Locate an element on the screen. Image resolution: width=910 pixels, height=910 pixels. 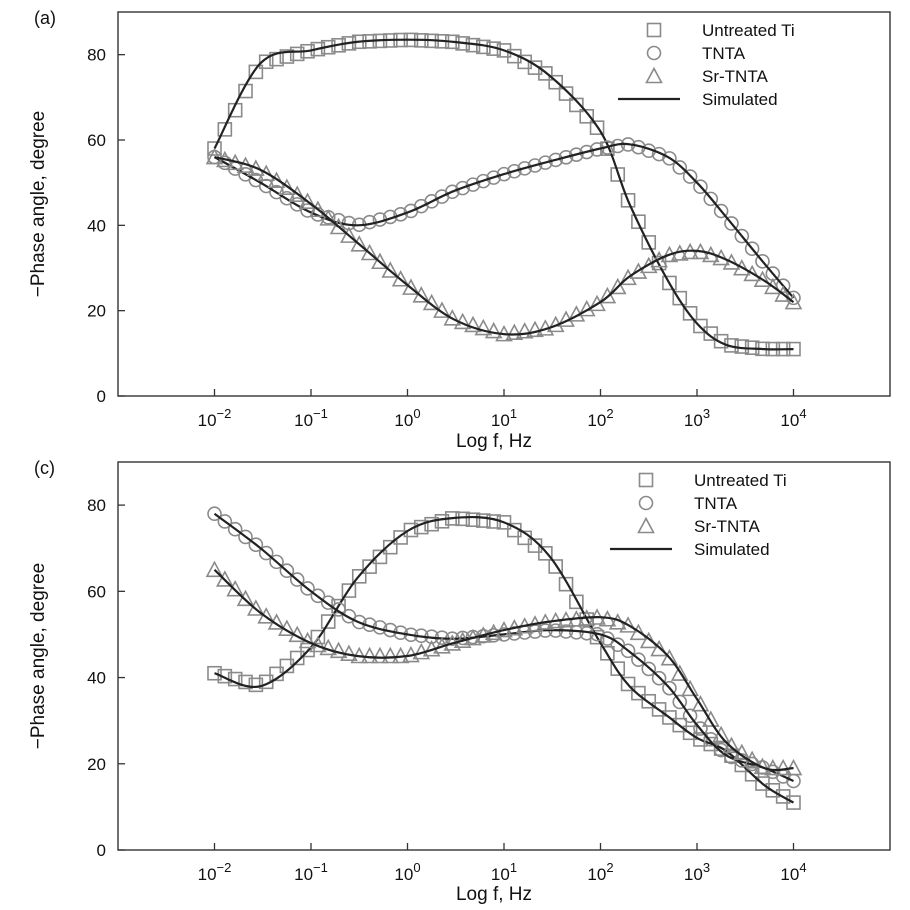
legend-marker-circle is located at coordinates (654, 53).